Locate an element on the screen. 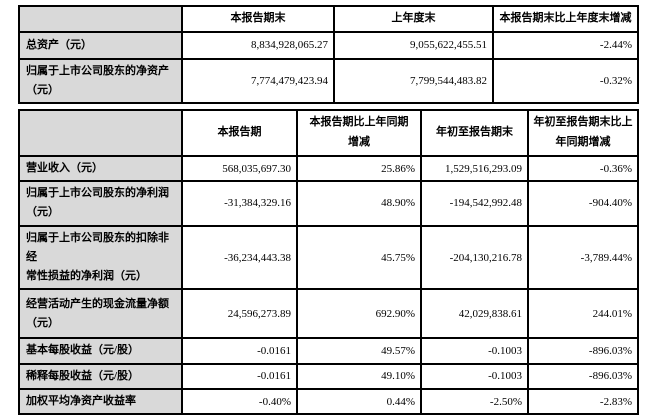 The width and height of the screenshot is (649, 415). col-header-current-period: 本报告期 is located at coordinates (239, 133).